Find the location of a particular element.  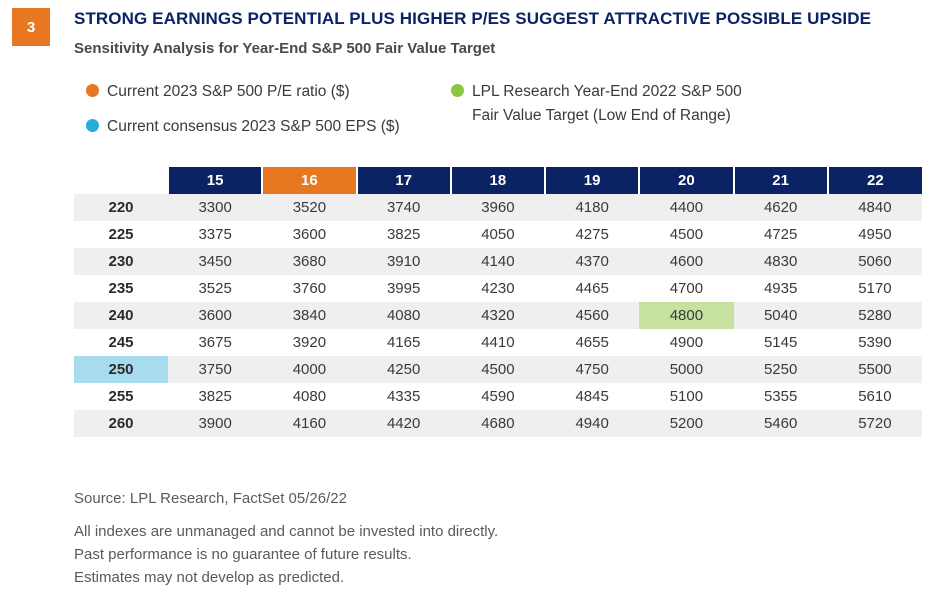

legend-item-eps: Current consensus 2023 S&P 500 EPS ($) is located at coordinates (243, 127).